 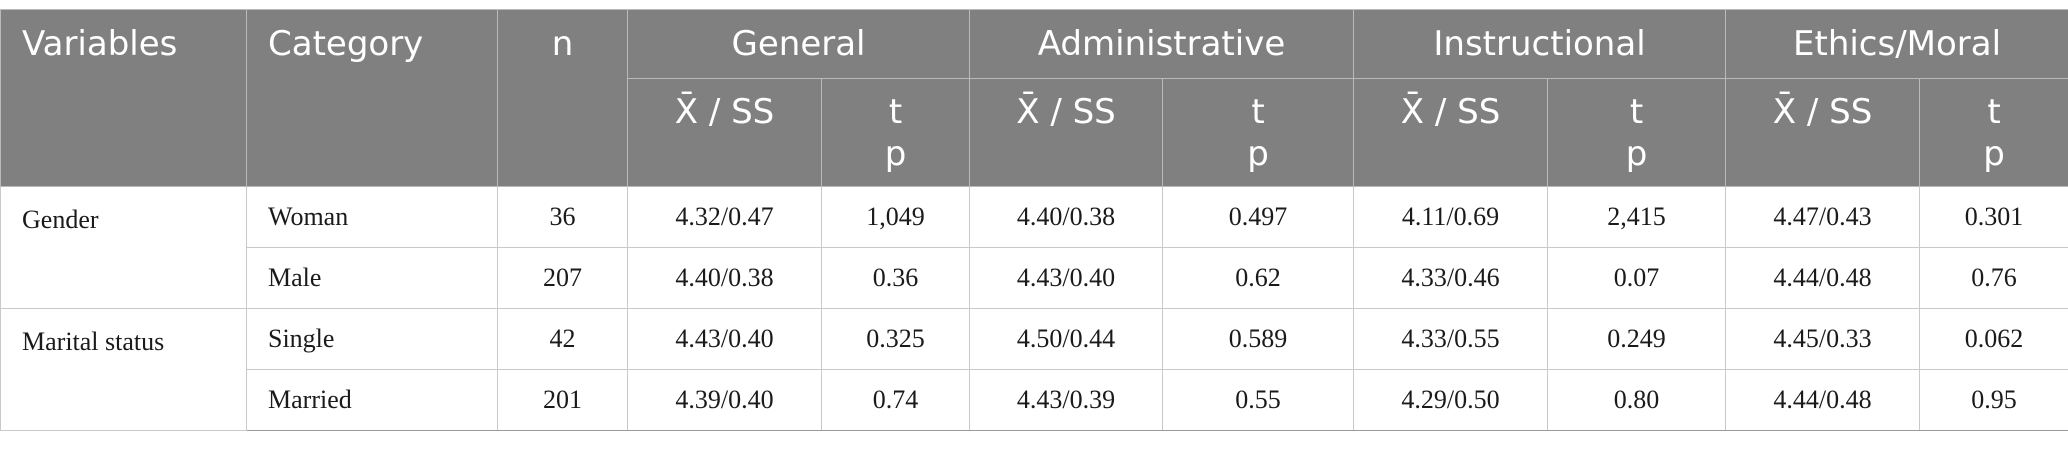 What do you see at coordinates (1637, 217) in the screenshot?
I see `instr-t-p-cell: 2,415` at bounding box center [1637, 217].